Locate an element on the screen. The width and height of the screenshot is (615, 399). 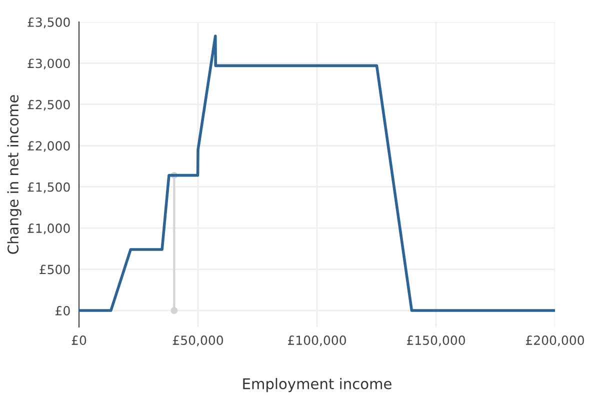
x-tick-label: £150,000 is located at coordinates (435, 341).